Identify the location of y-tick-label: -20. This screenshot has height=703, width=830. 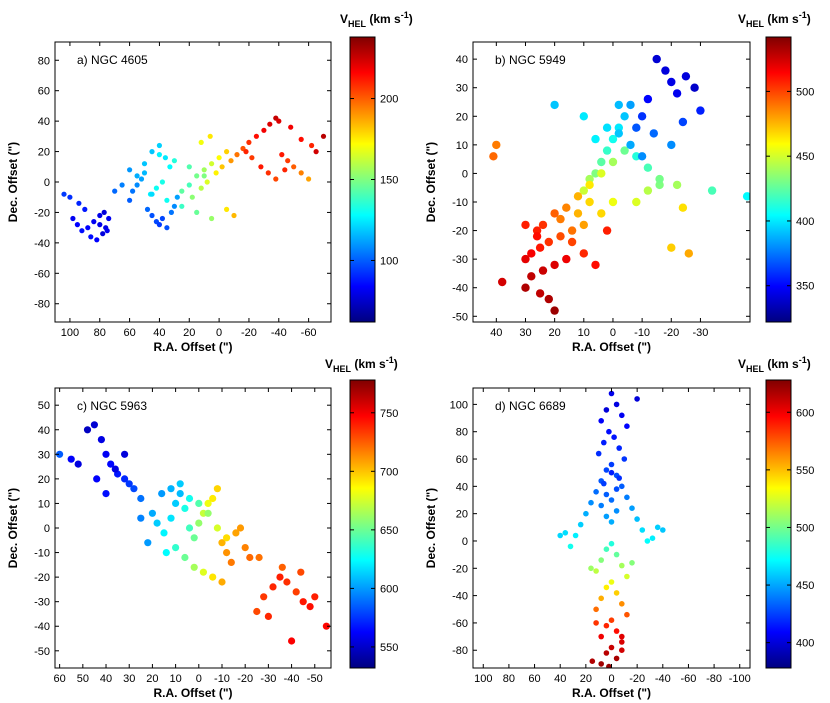
(42, 213).